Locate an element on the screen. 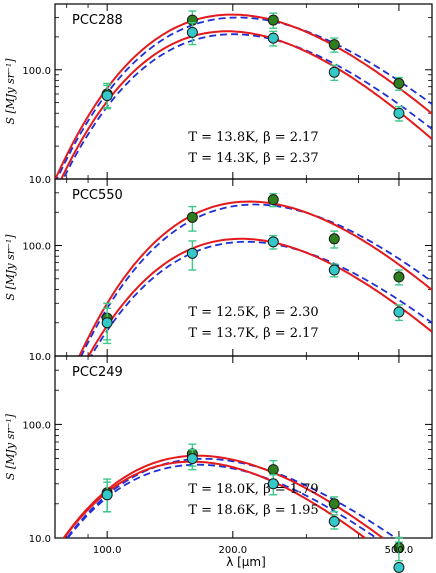 This screenshot has width=436, height=573. blue-dashed-fit-line is located at coordinates (231, 497).